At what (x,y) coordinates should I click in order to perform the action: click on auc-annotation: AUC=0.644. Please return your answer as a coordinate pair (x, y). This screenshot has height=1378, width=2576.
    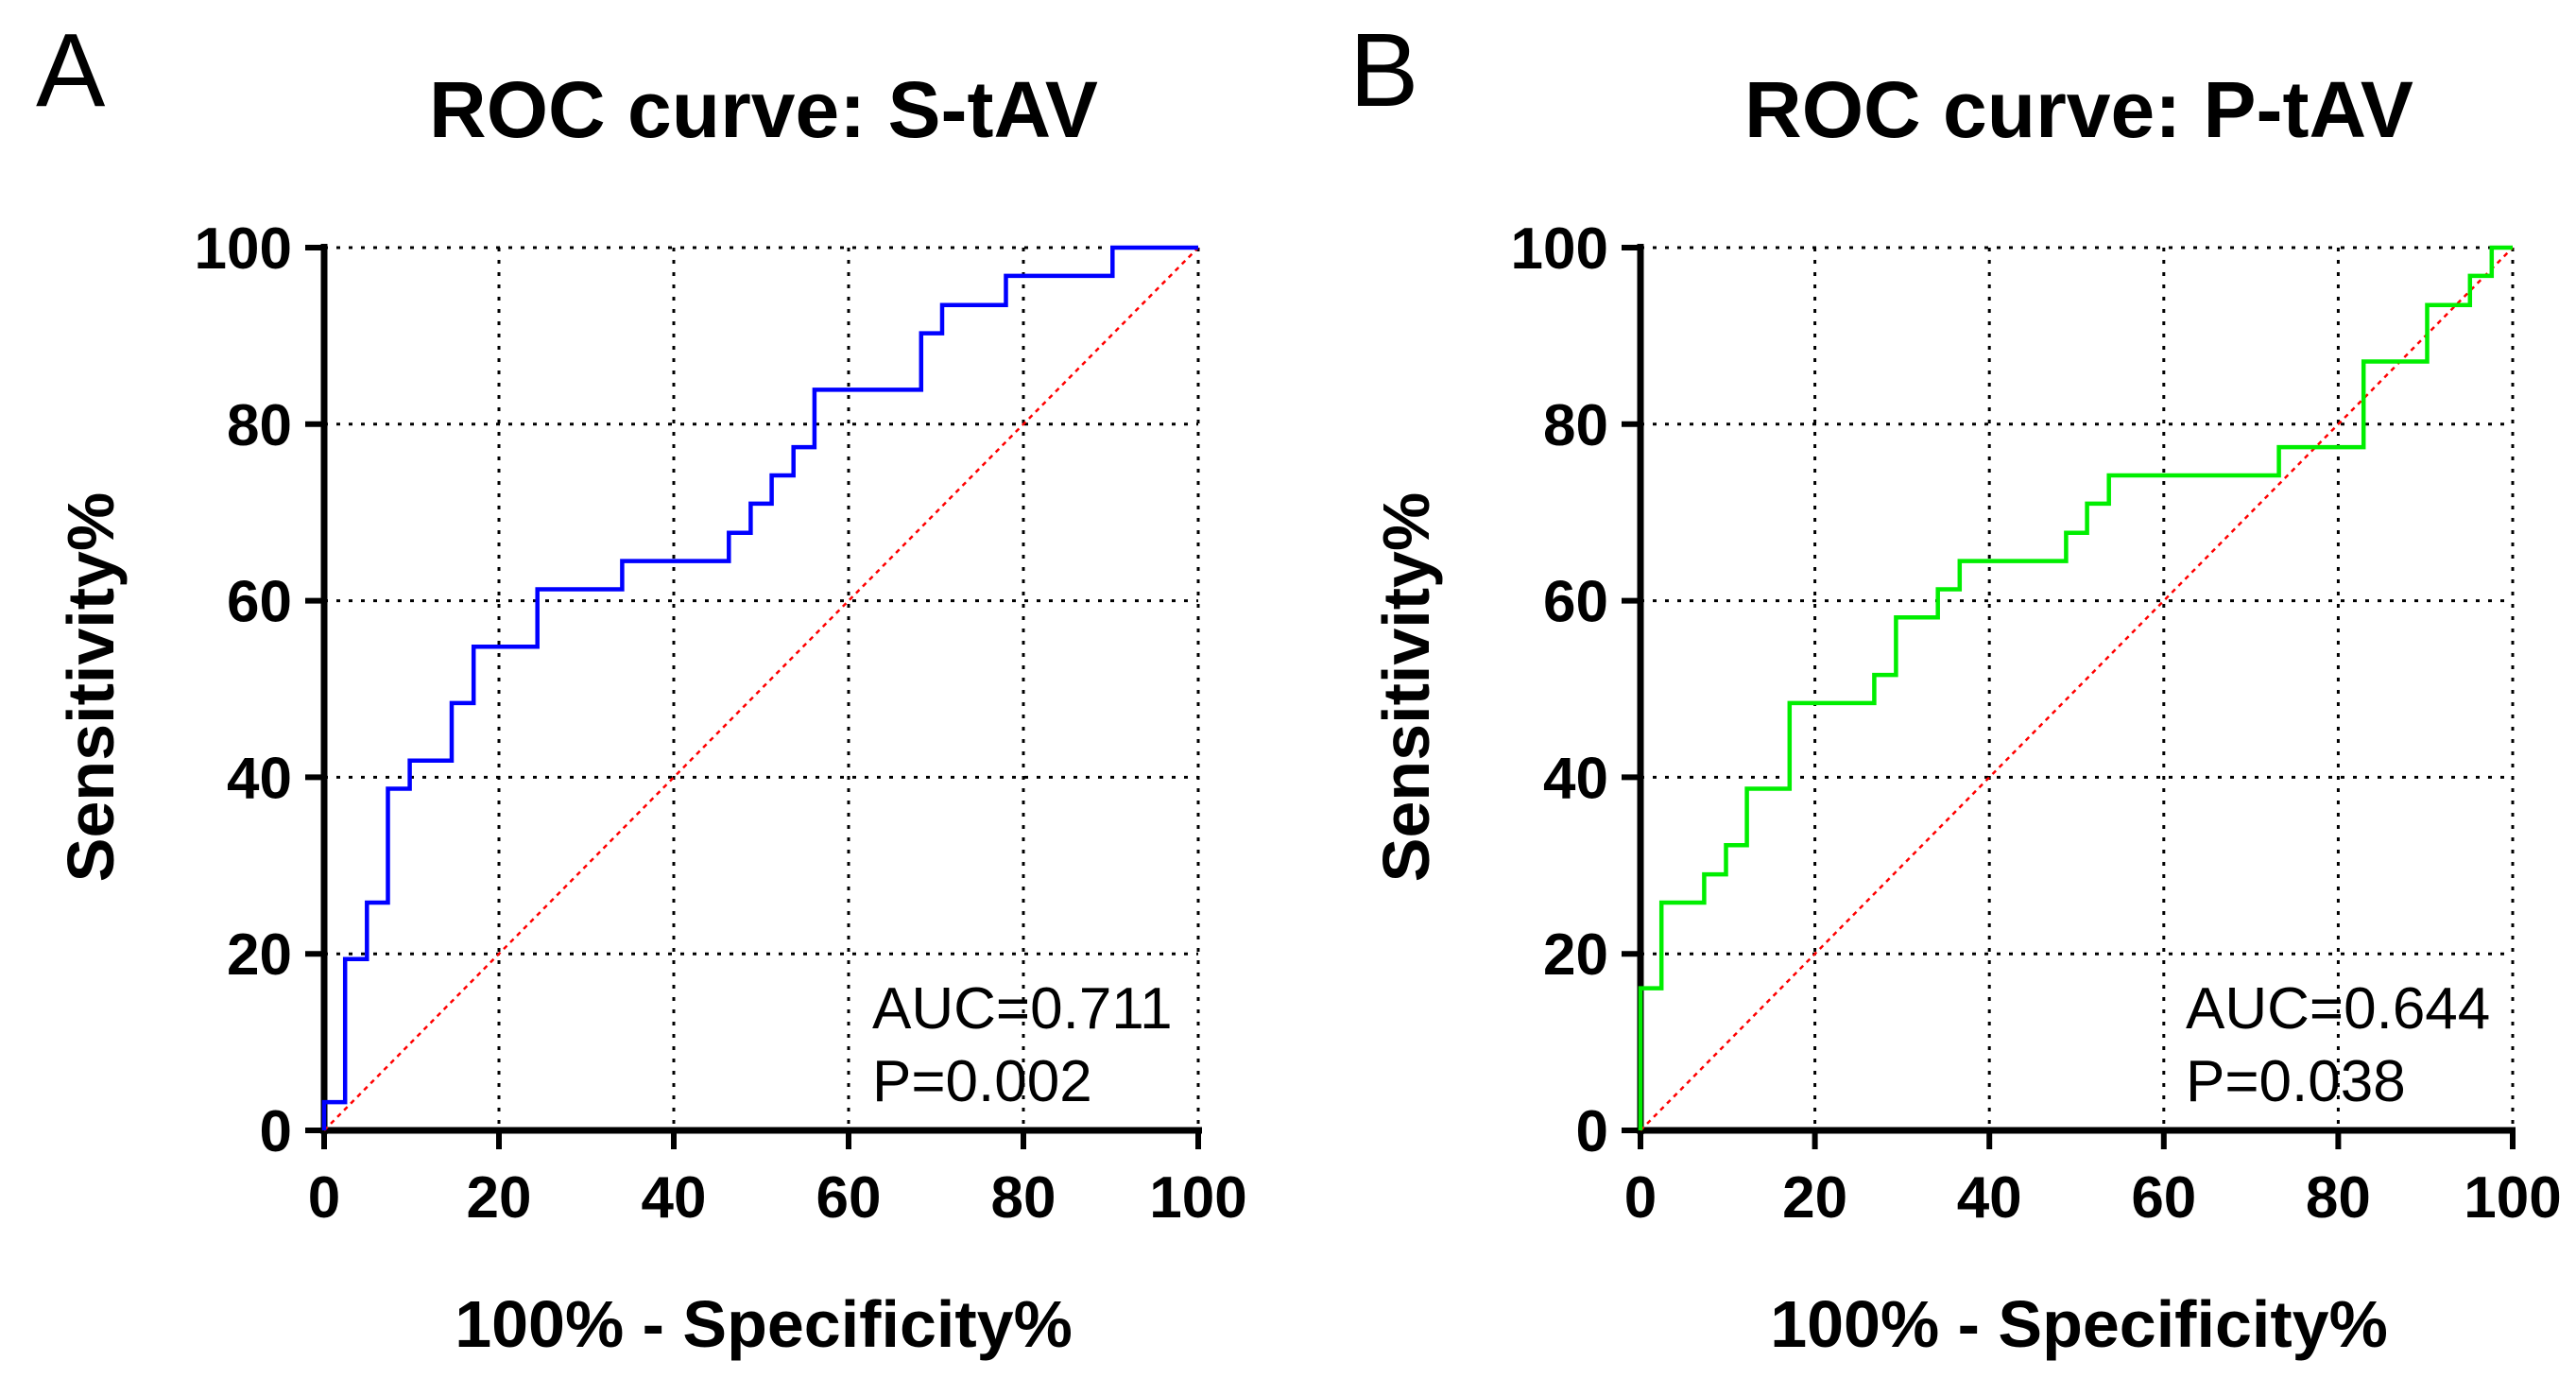
    Looking at the image, I should click on (2338, 1009).